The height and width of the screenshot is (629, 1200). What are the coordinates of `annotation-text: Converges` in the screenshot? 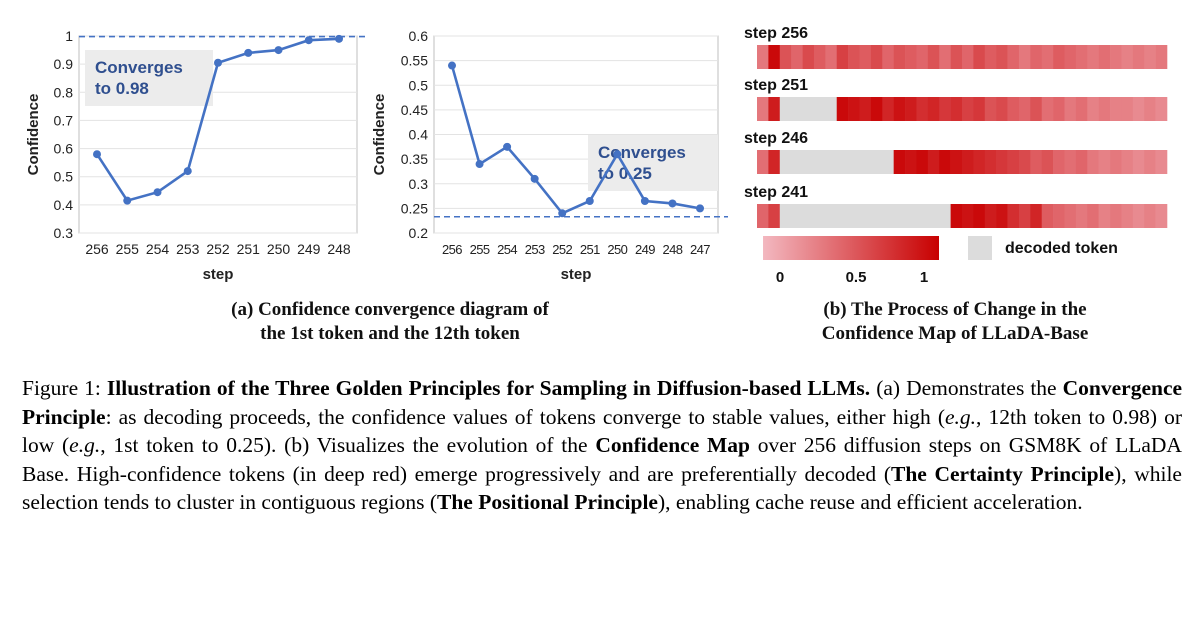 It's located at (139, 67).